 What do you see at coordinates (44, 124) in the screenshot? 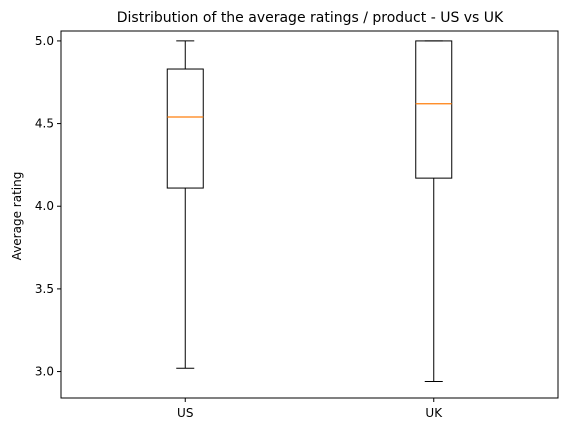
I see `y-tick-label: 4.5` at bounding box center [44, 124].